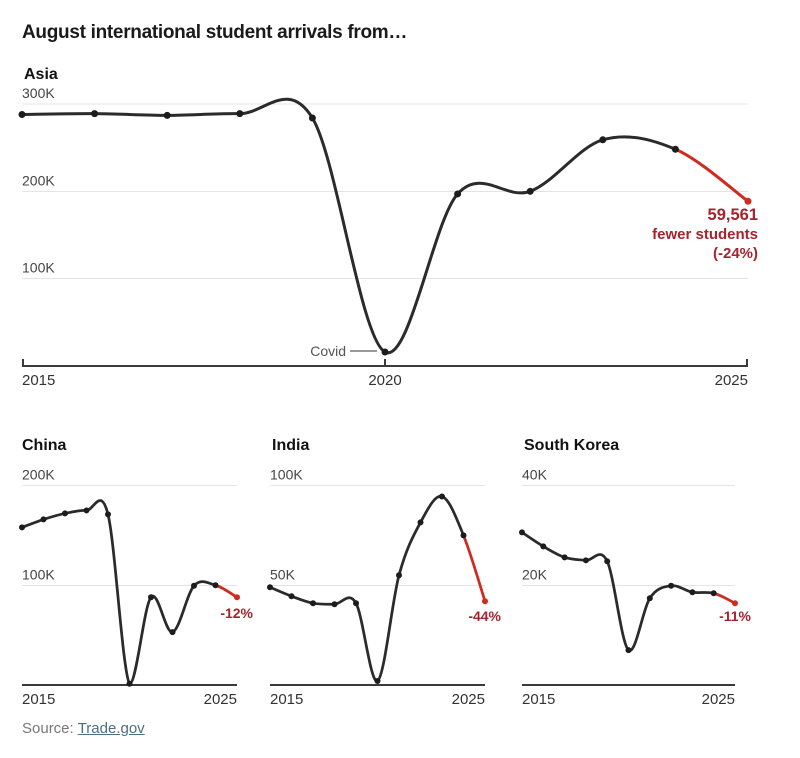 This screenshot has width=800, height=758. I want to click on x-tick-label: 2020, so click(384, 380).